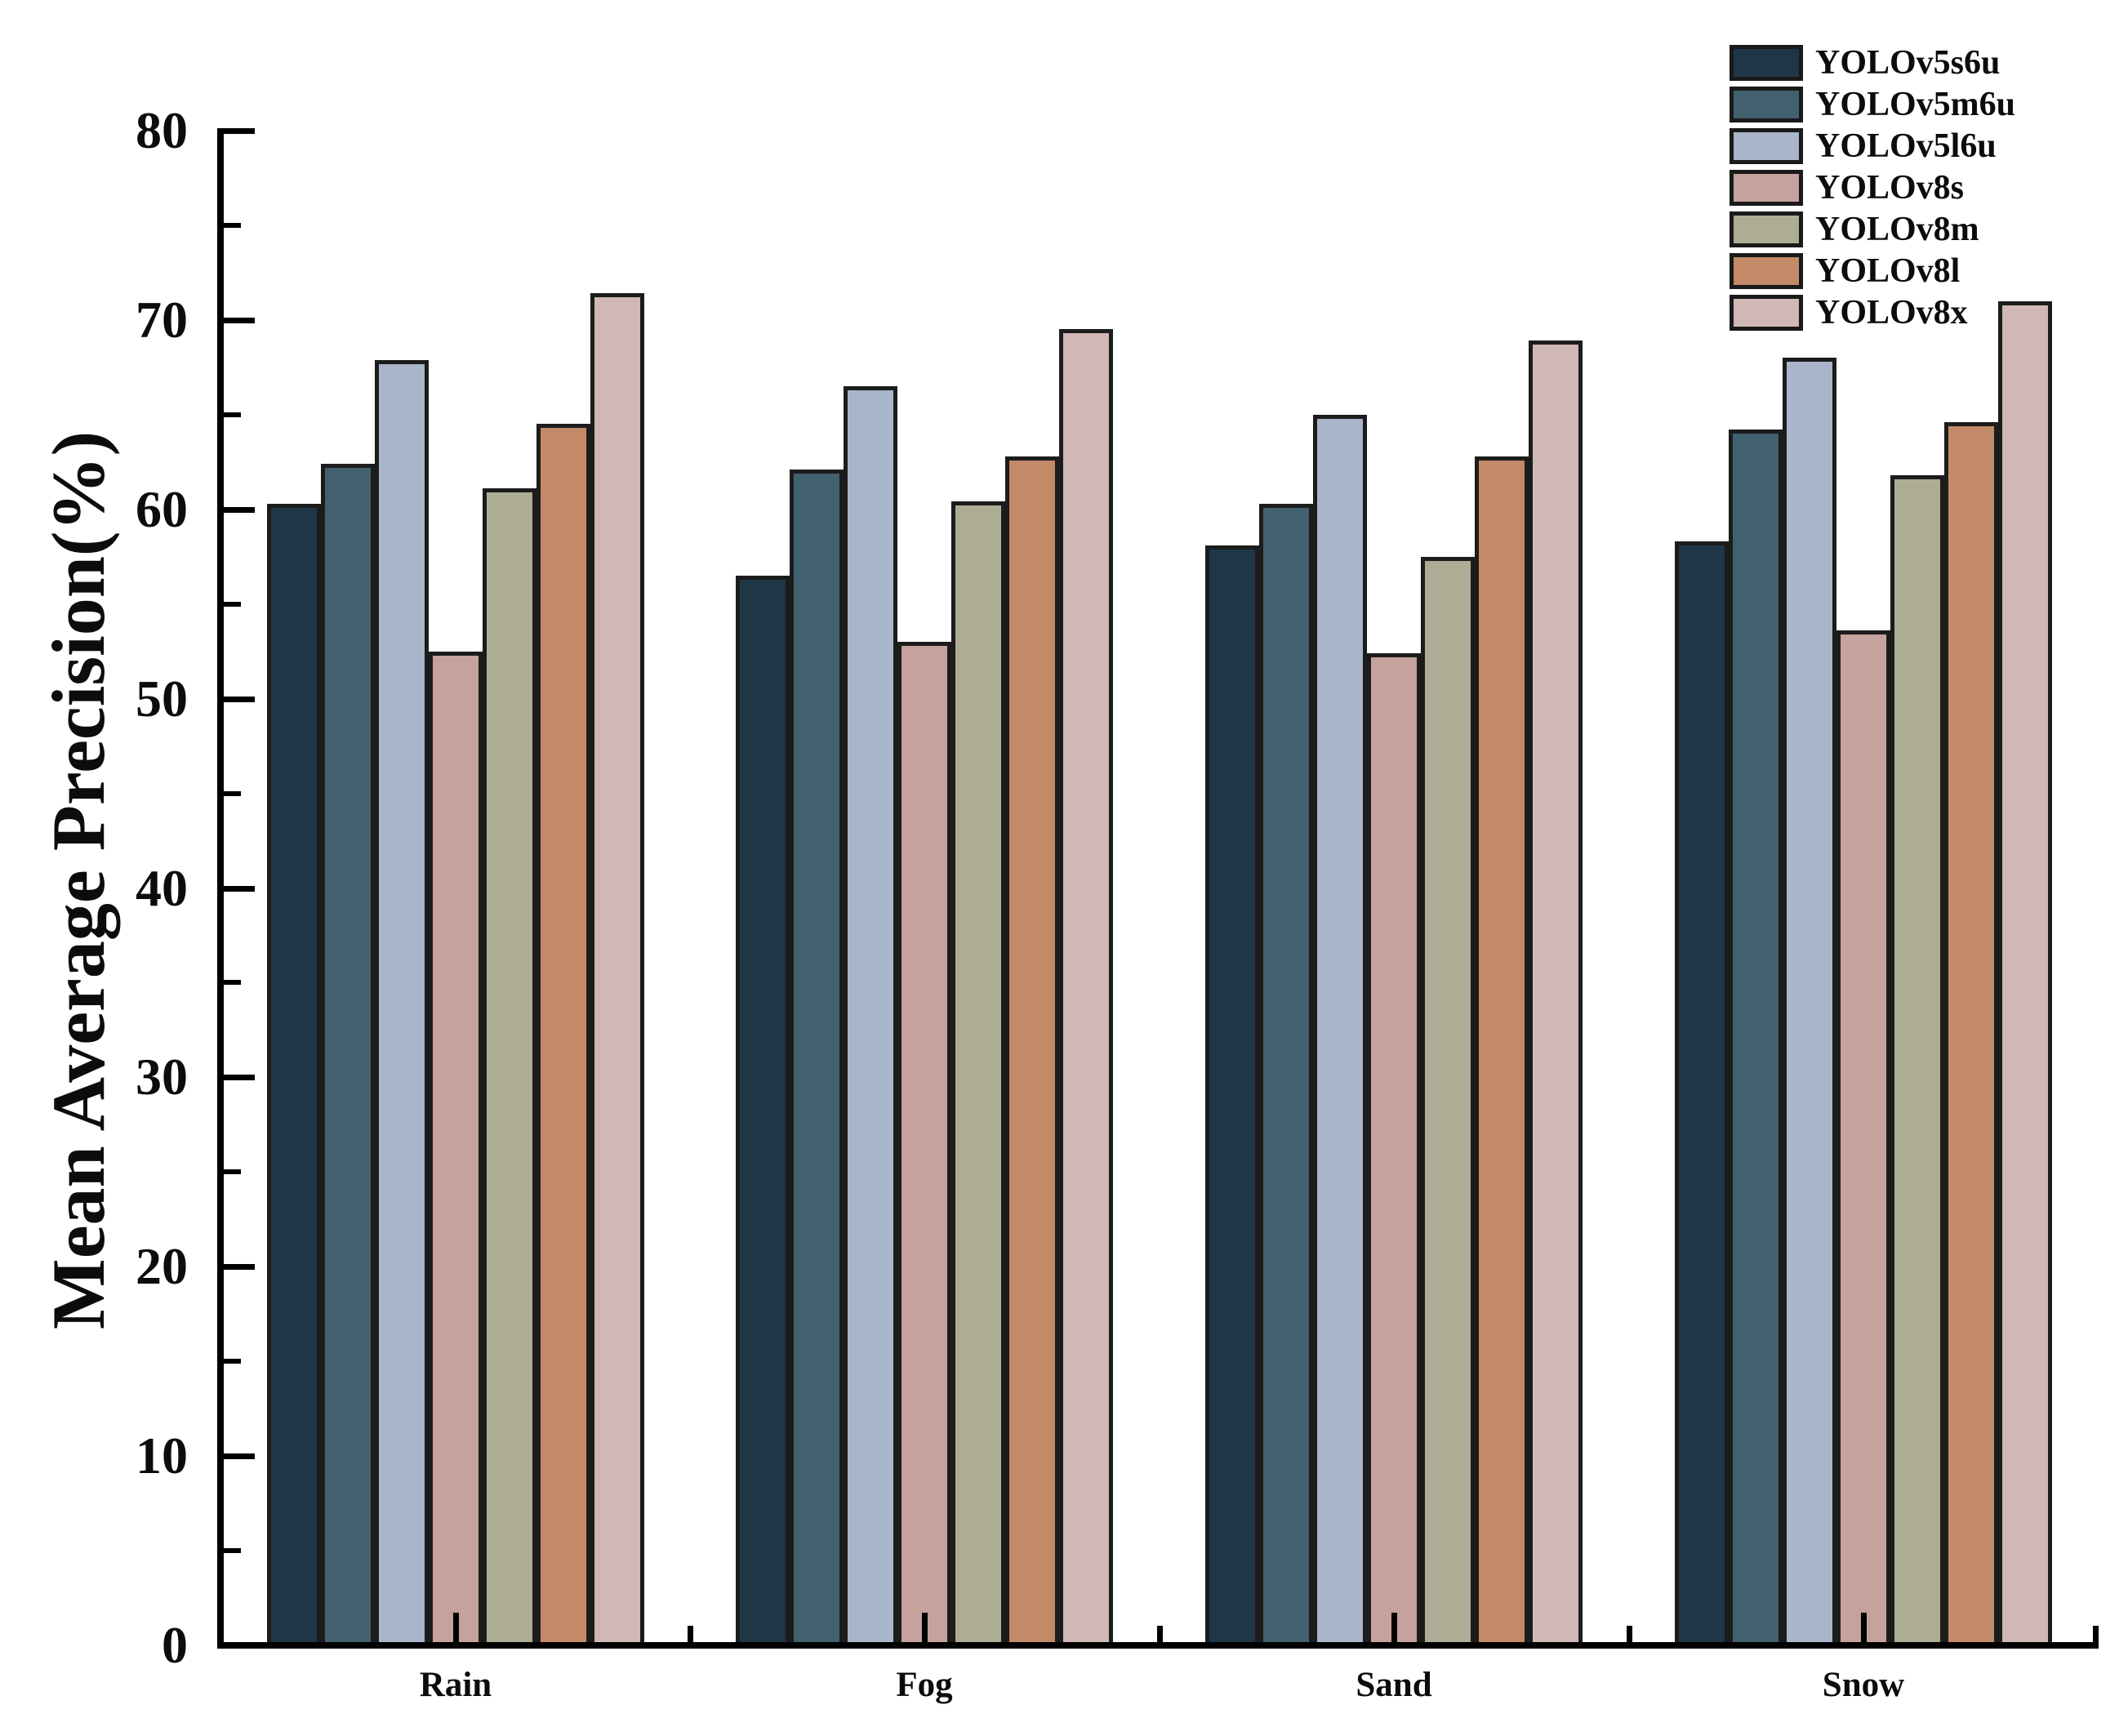  Describe the element at coordinates (1756, 1040) in the screenshot. I see `bar-YOLOv5m6u-Snow` at that location.